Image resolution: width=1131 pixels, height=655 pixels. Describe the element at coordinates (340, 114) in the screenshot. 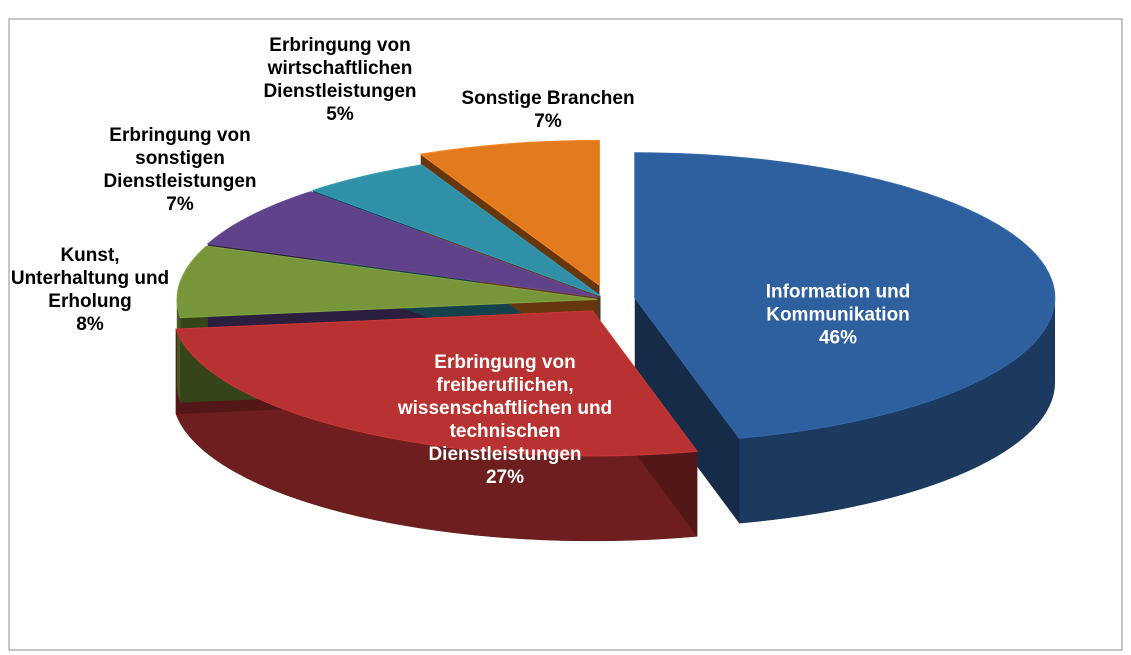

I see `value-label: 5%` at that location.